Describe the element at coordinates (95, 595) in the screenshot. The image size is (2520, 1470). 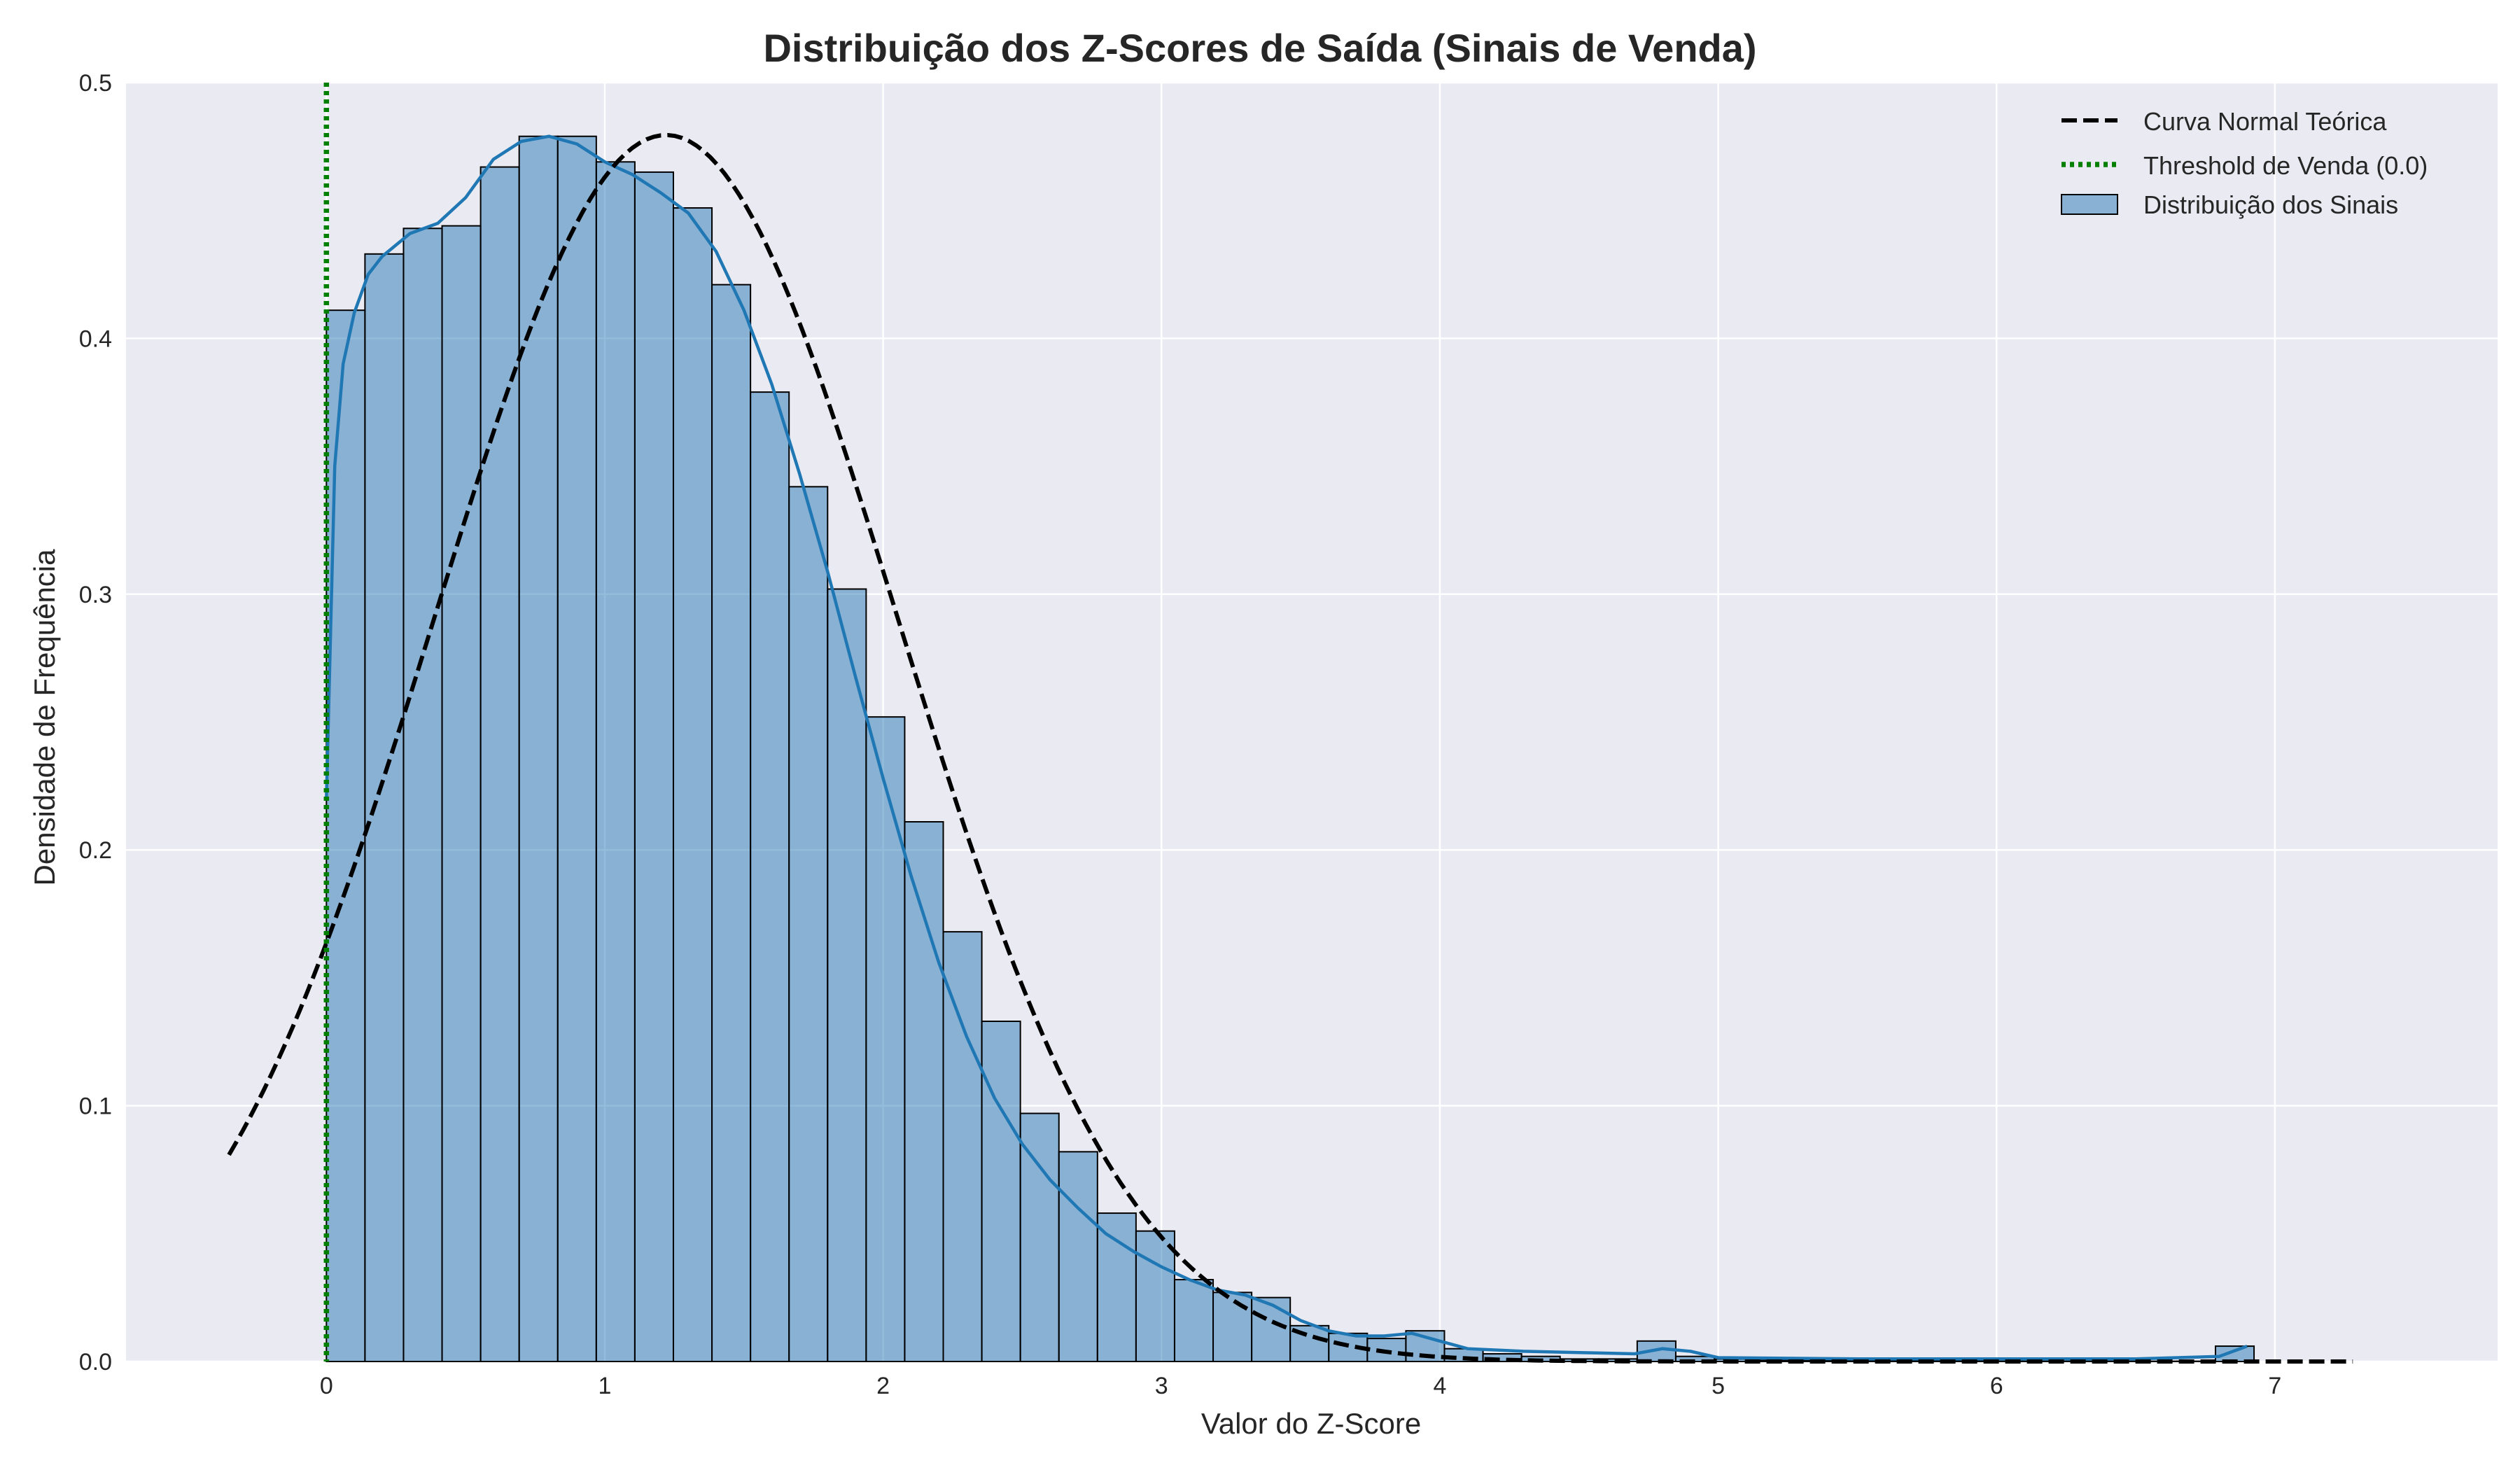
I see `y-tick-label: 0.3` at that location.